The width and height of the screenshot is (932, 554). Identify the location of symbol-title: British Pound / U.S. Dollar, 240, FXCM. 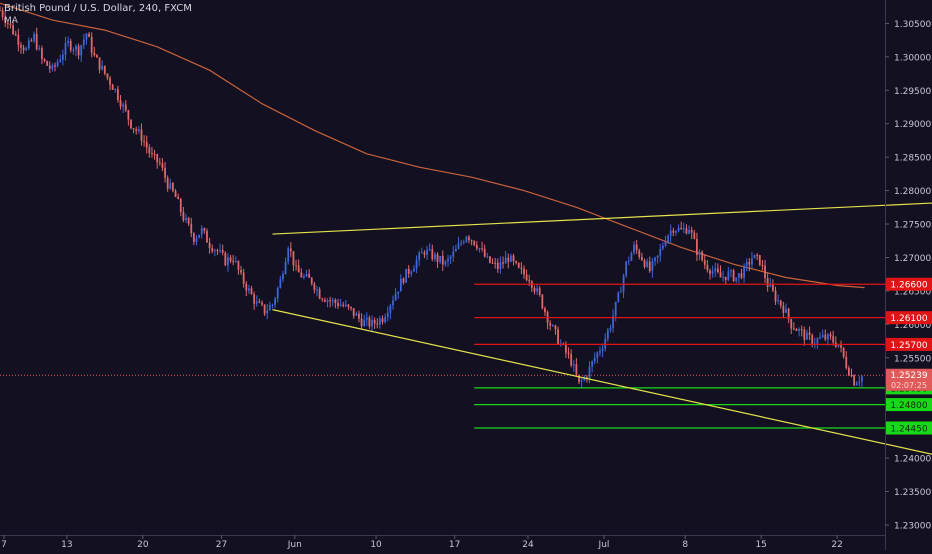
(98, 8).